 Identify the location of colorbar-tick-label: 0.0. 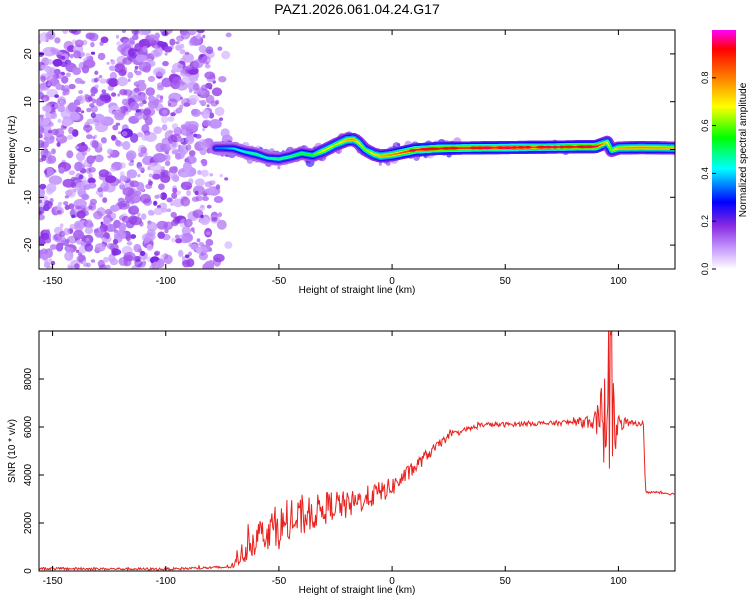
(705, 269).